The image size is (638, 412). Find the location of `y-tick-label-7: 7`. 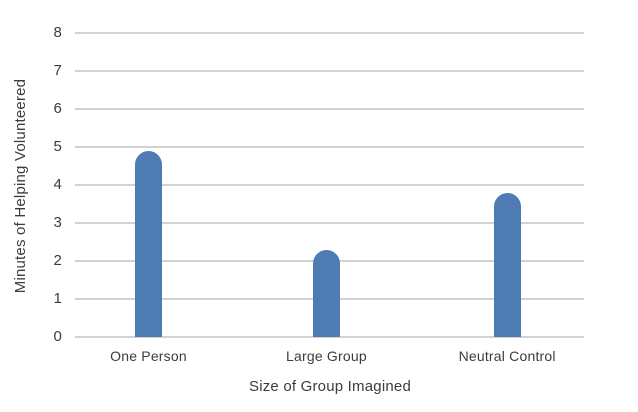

y-tick-label-7: 7 is located at coordinates (57, 70).